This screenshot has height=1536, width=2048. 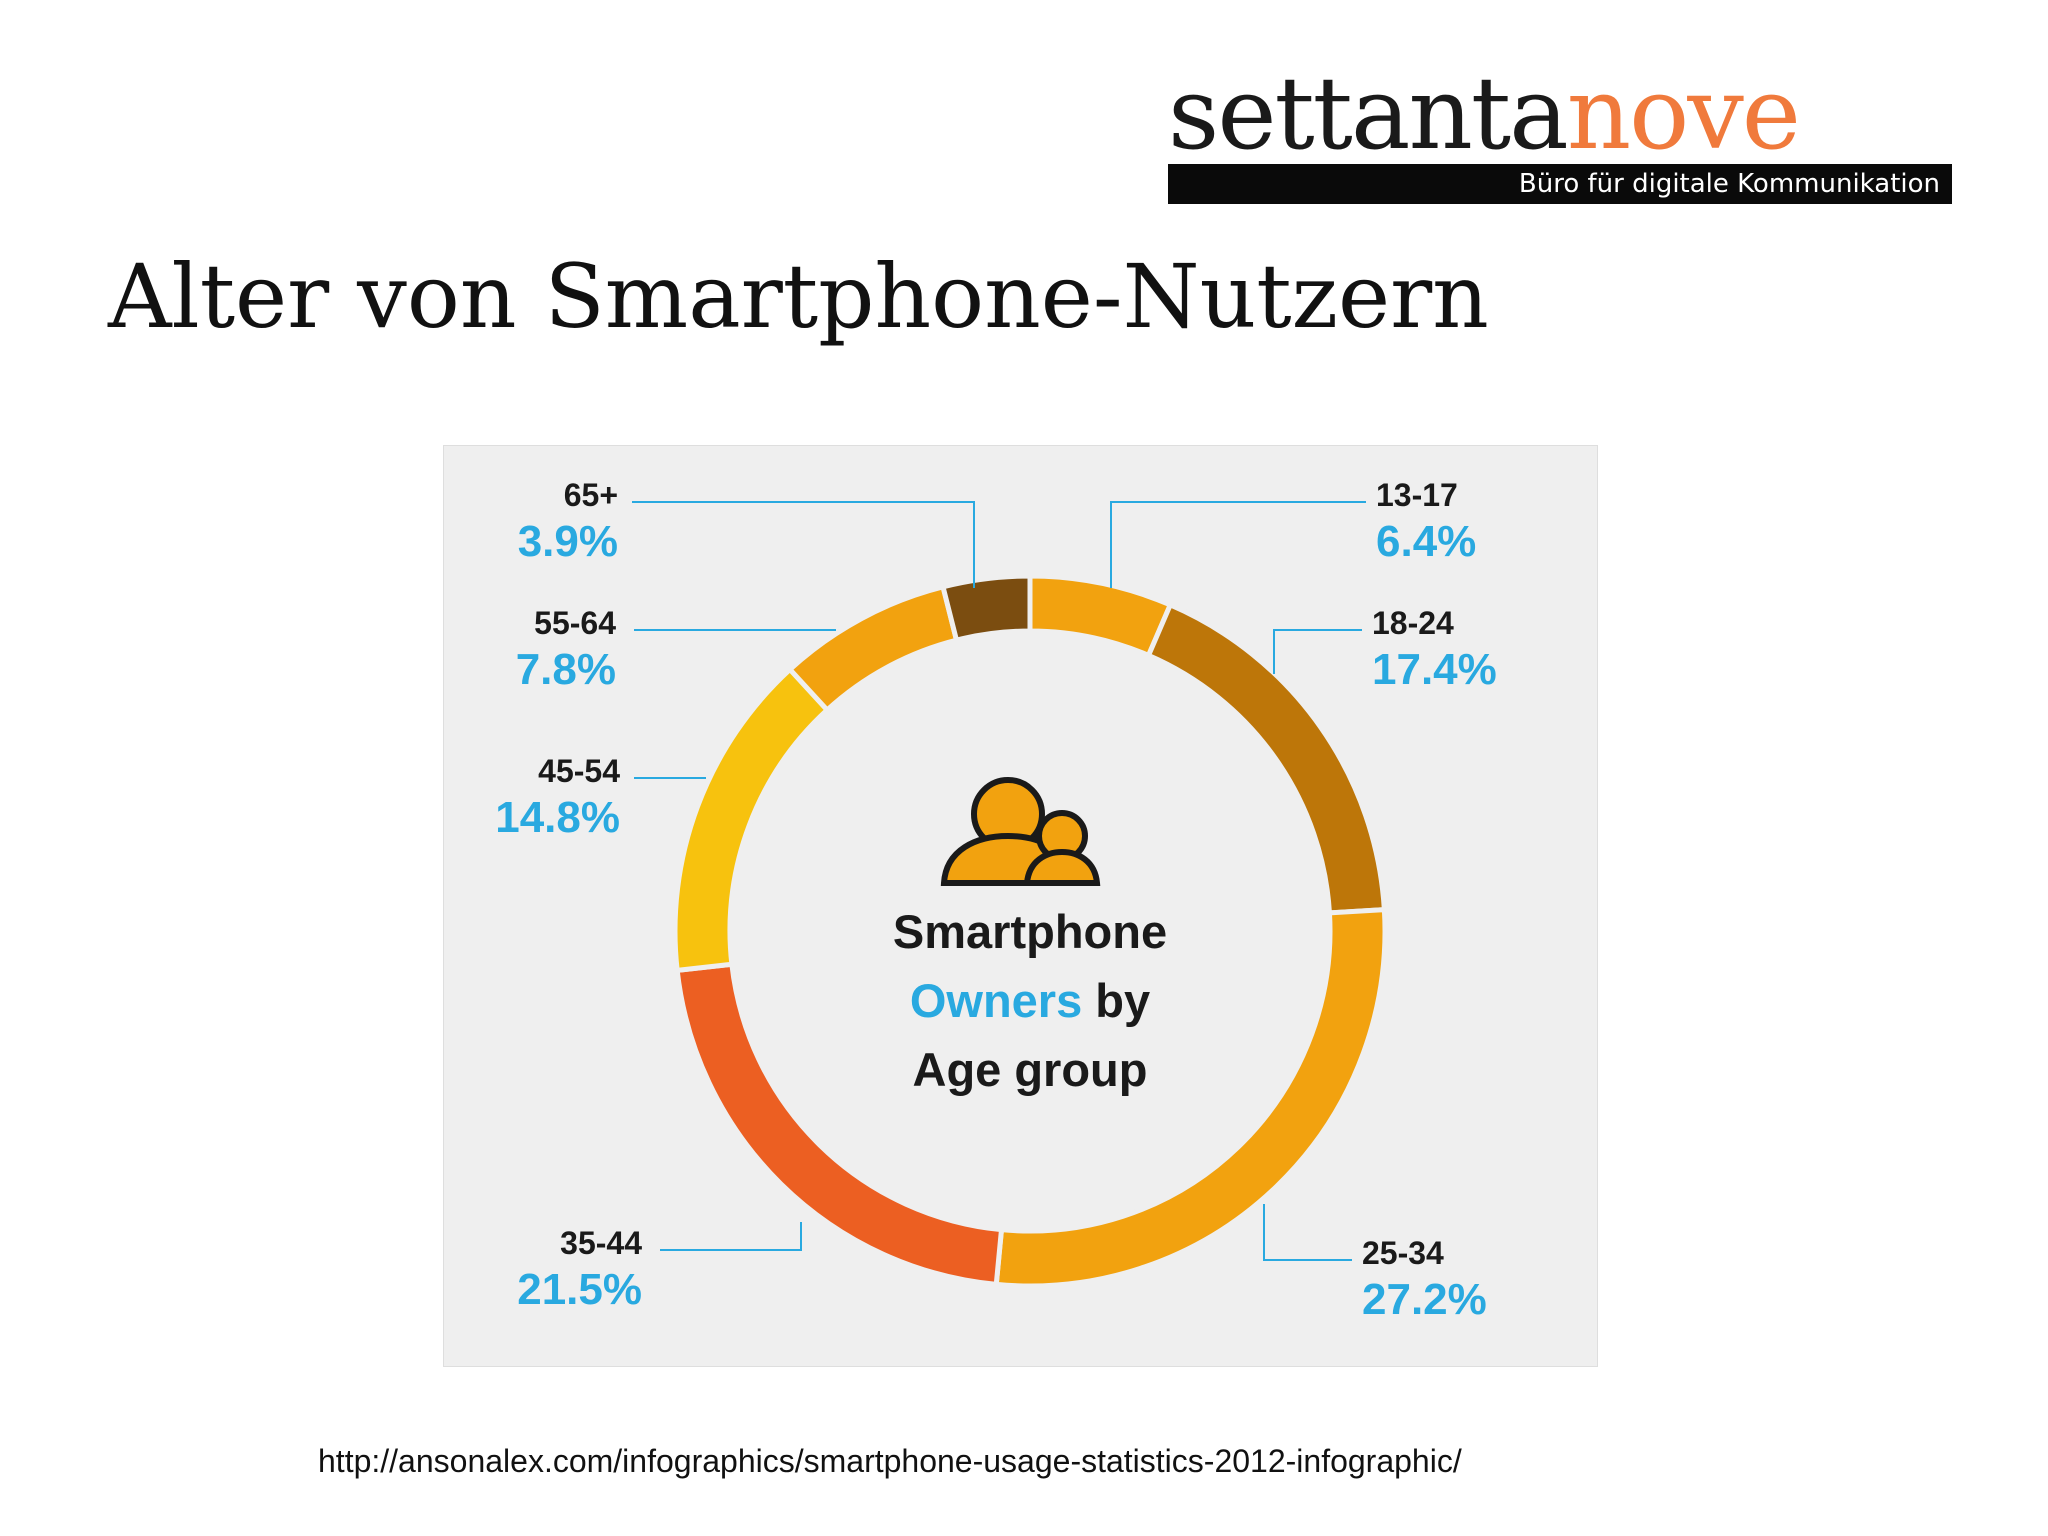 What do you see at coordinates (575, 623) in the screenshot?
I see `slice-label-55-64: 55-64` at bounding box center [575, 623].